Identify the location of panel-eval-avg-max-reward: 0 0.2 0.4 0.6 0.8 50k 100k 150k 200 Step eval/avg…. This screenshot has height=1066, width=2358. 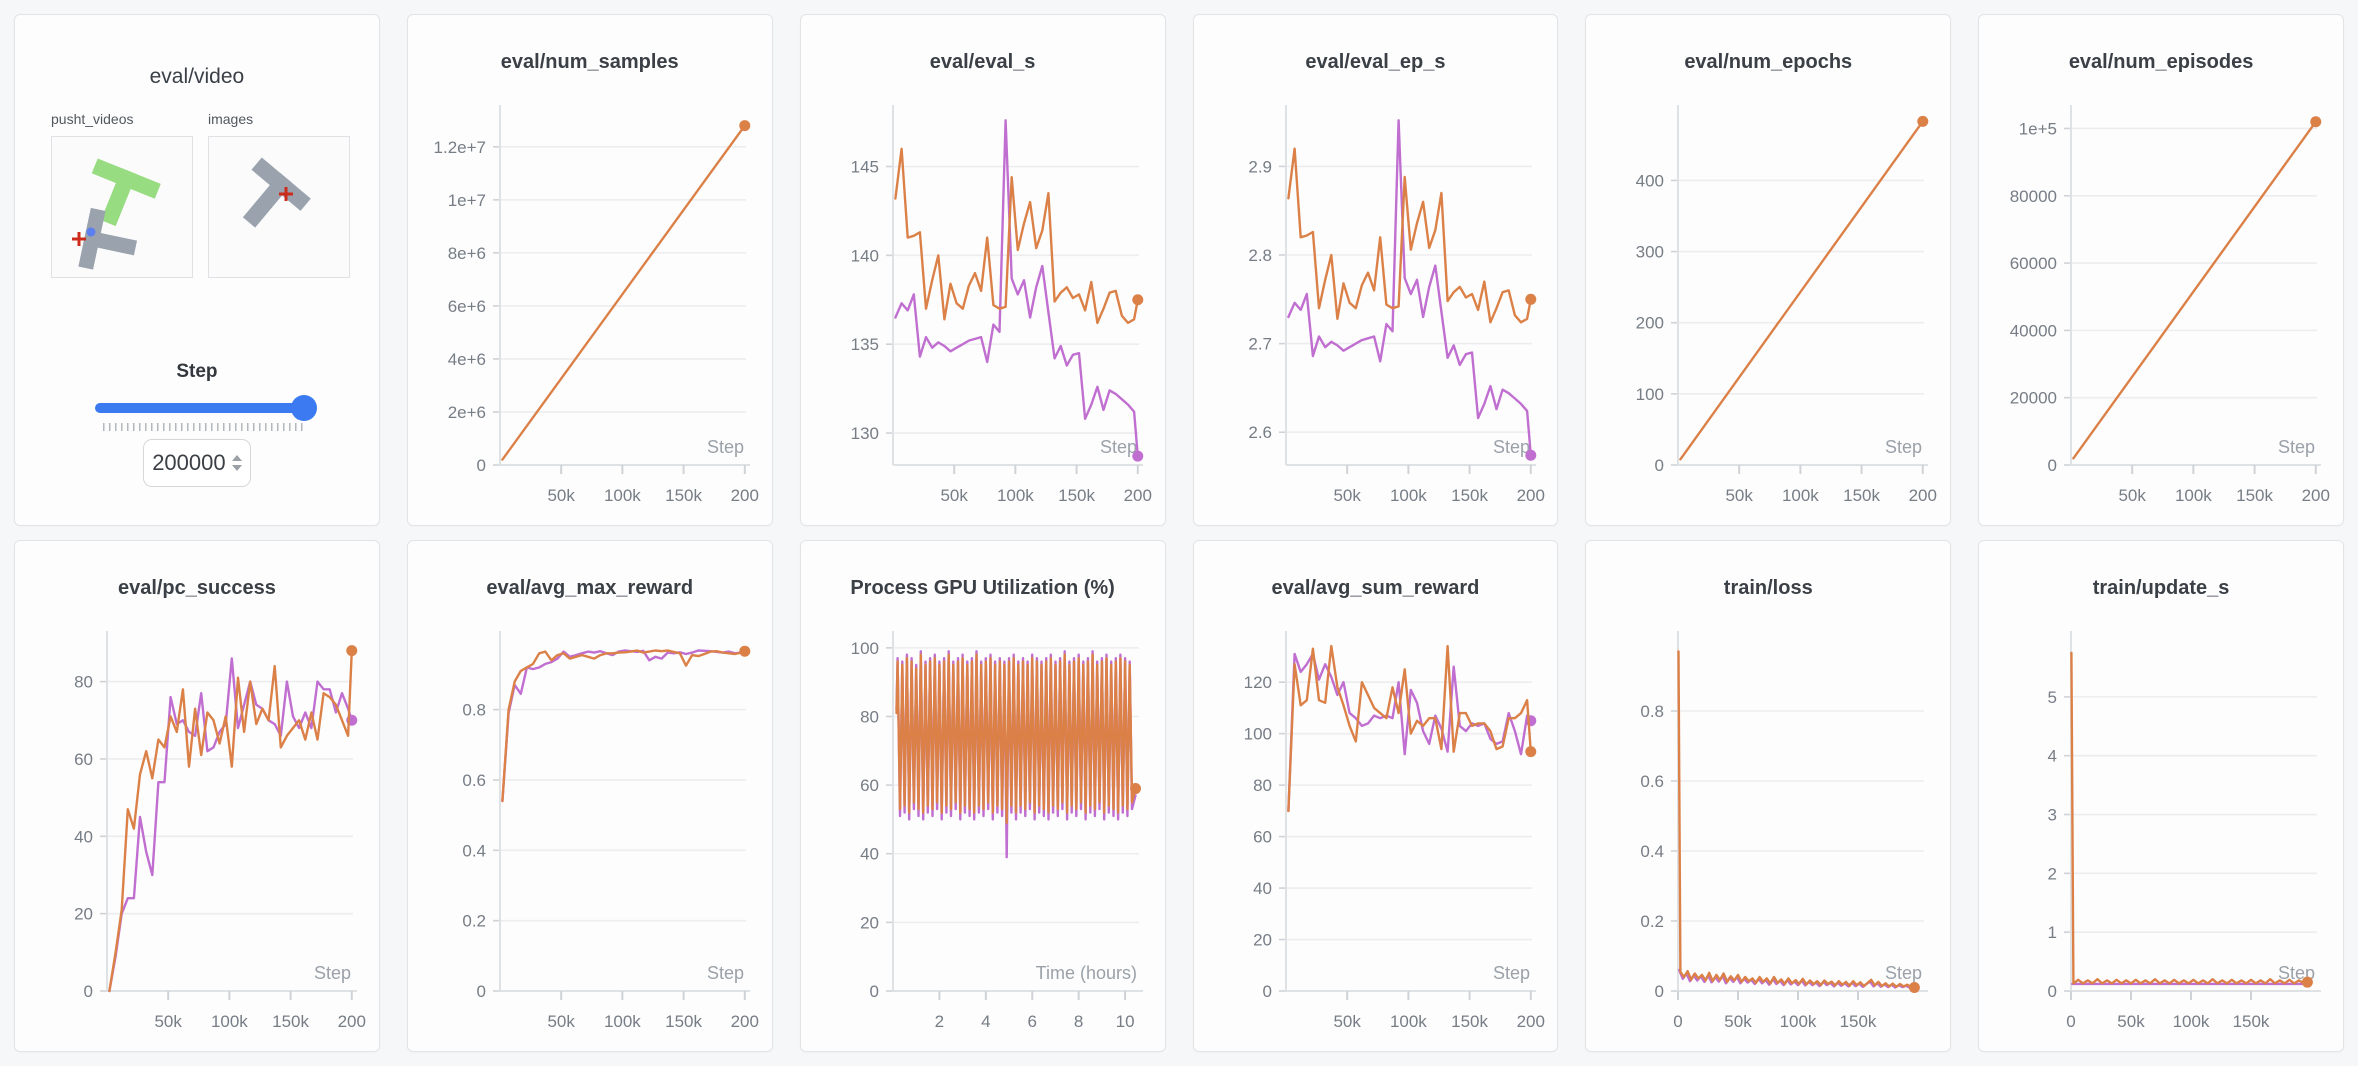
(589, 796).